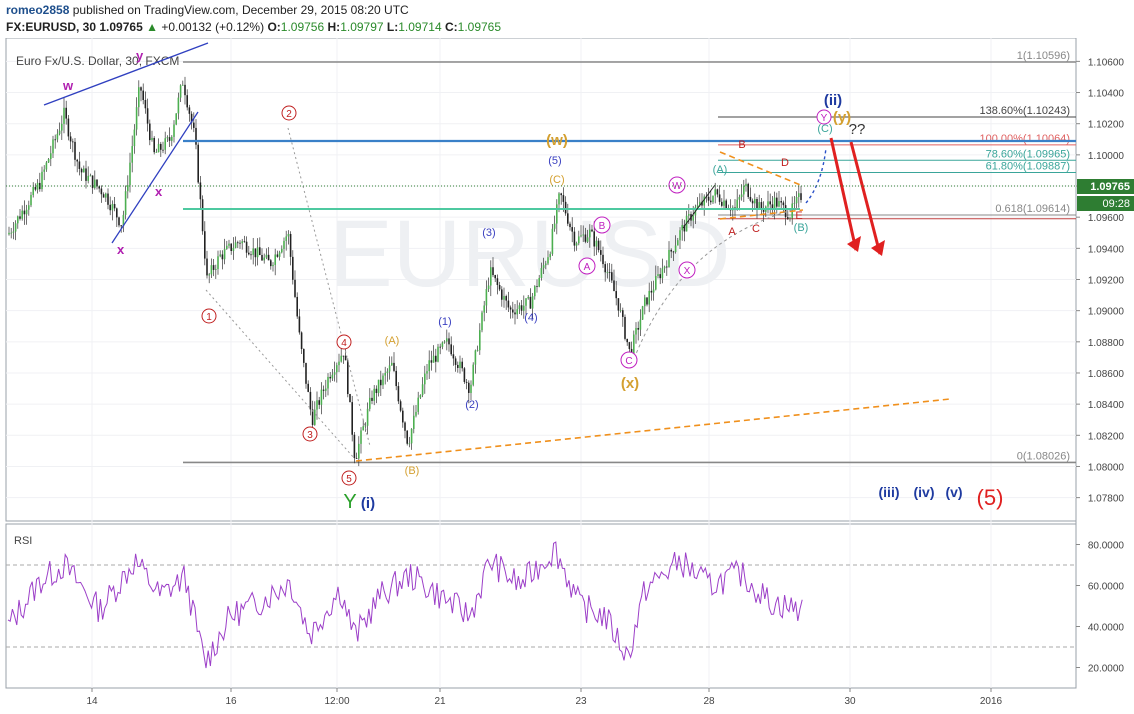  I want to click on svg-text: B, so click(602, 226).